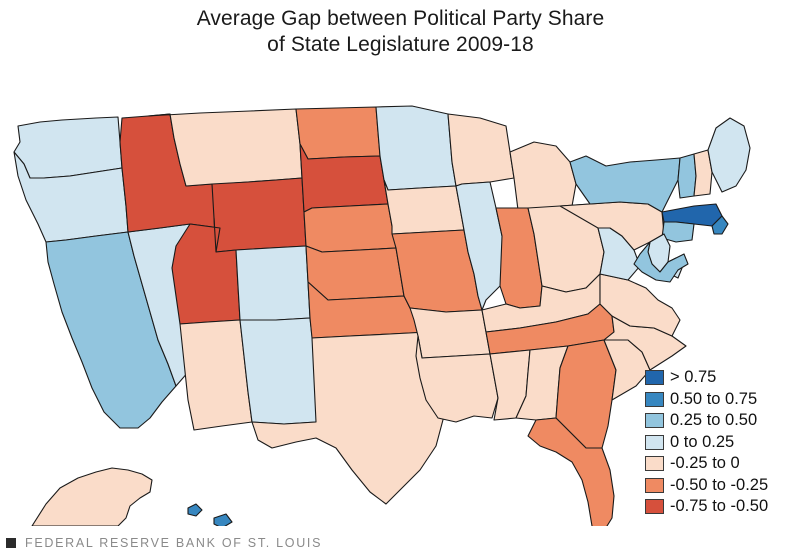  What do you see at coordinates (348, 418) in the screenshot?
I see `state-tx` at bounding box center [348, 418].